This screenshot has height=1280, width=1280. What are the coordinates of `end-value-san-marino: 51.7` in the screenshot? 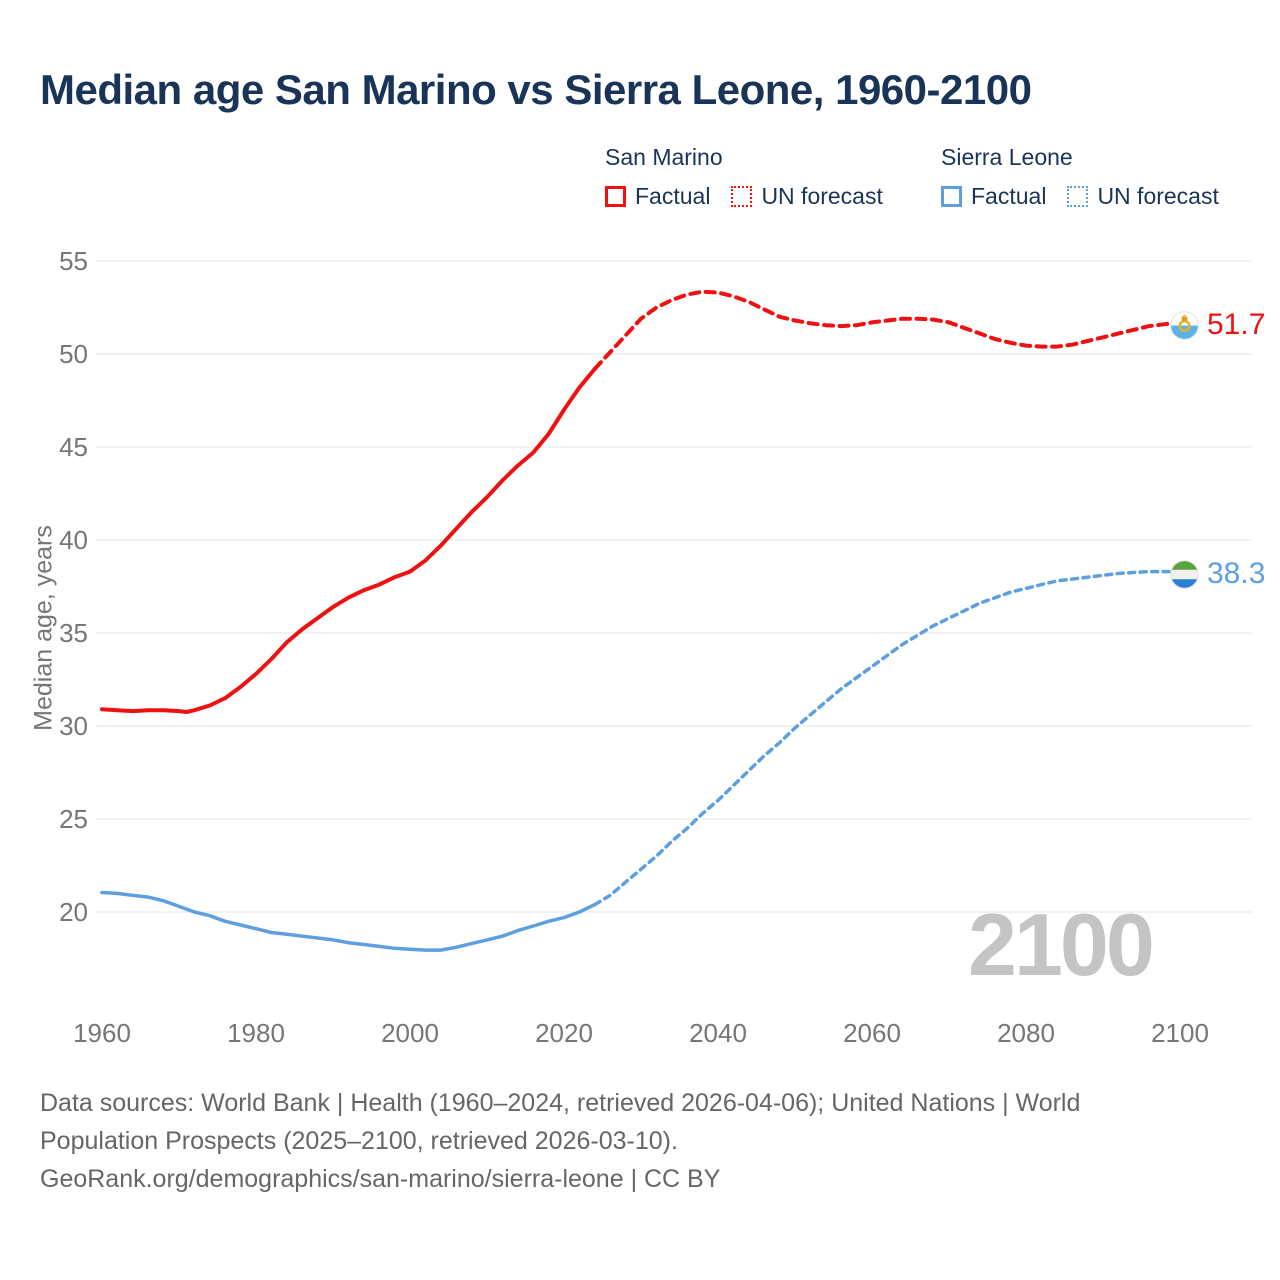 It's located at (1236, 324).